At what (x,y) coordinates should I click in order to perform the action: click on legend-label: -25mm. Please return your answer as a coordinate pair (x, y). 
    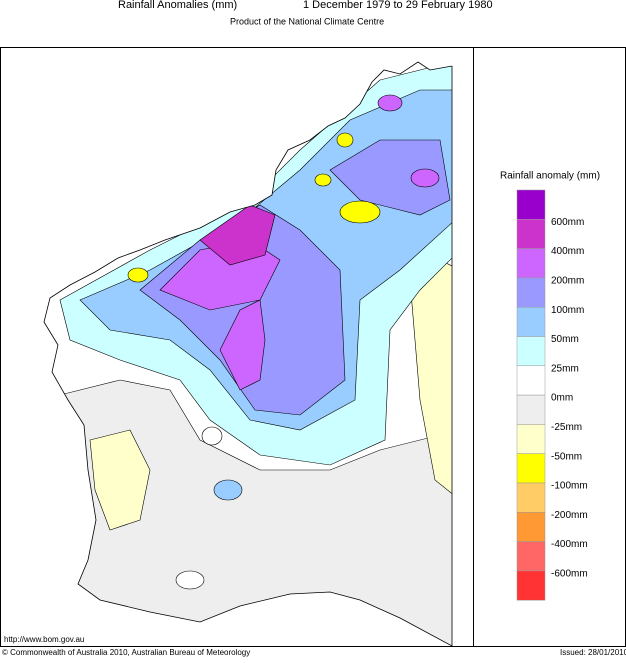
    Looking at the image, I should click on (566, 427).